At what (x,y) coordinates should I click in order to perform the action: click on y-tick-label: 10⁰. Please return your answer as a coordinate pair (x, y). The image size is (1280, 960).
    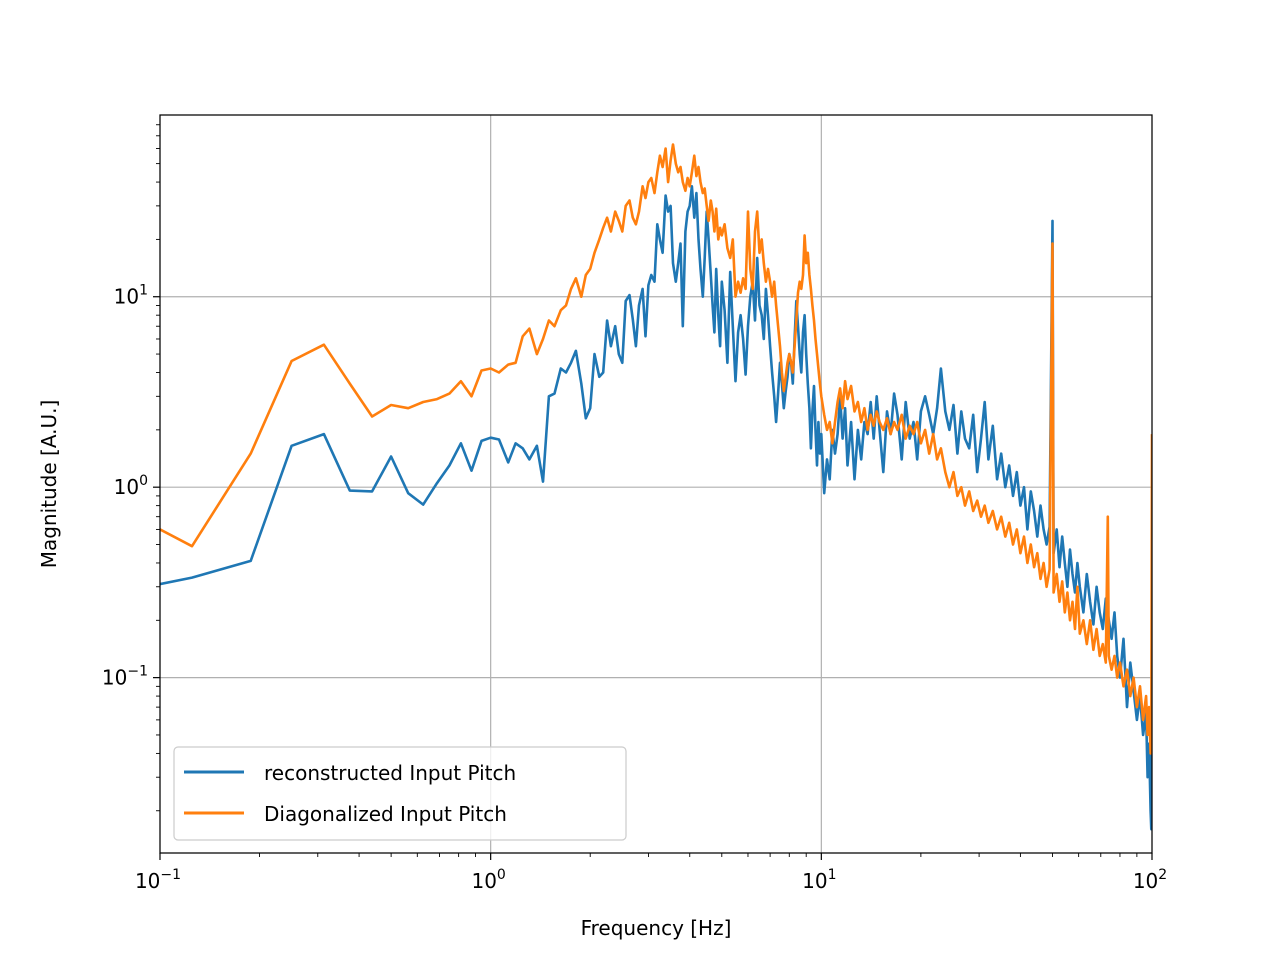
    Looking at the image, I should click on (131, 486).